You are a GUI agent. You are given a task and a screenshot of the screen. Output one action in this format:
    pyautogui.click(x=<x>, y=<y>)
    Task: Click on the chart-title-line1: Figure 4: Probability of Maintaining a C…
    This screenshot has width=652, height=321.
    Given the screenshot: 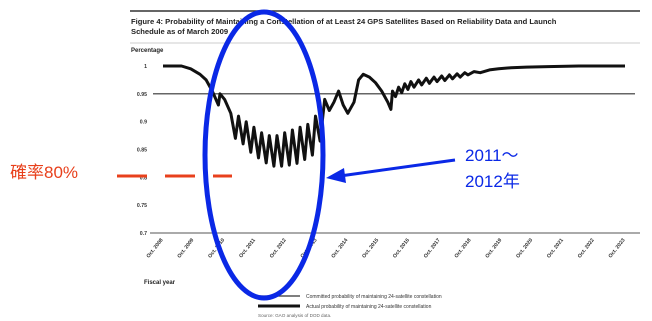 What is the action you would take?
    pyautogui.click(x=344, y=21)
    